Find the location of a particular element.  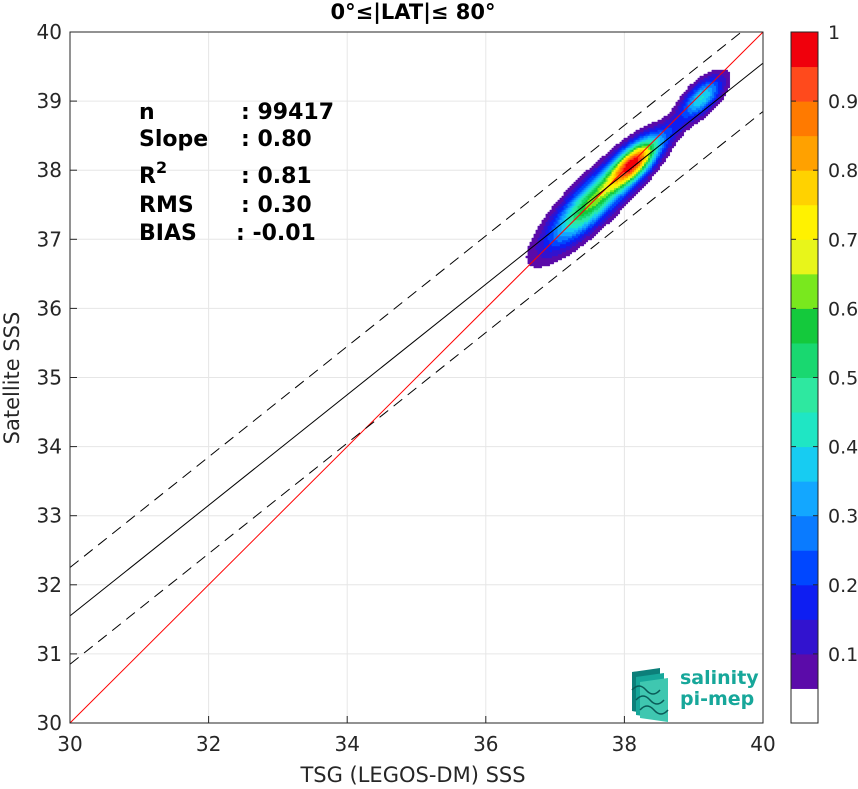

salinity-pi-mep-logo: salinity pi-mep is located at coordinates (695, 694).